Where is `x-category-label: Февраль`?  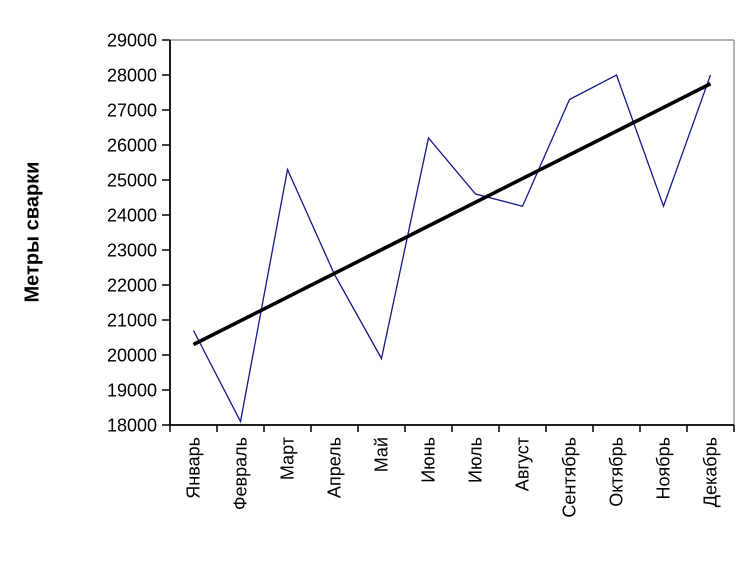 x-category-label: Февраль is located at coordinates (241, 473).